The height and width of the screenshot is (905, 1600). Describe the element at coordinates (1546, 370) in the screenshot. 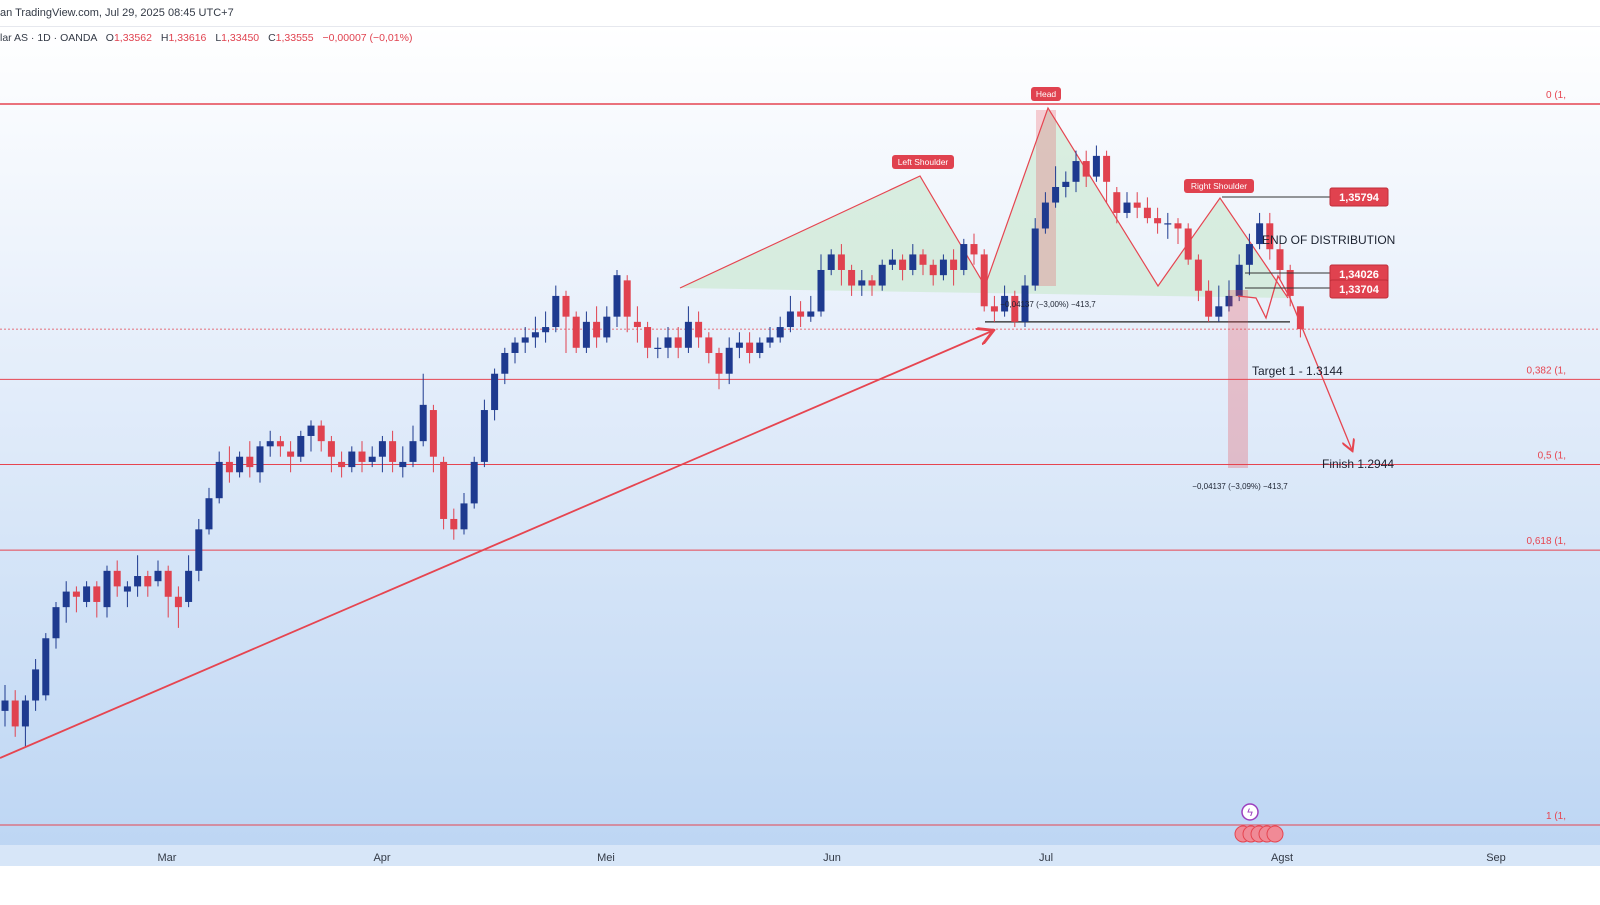

I see `fib-level-label-0.382: 0,382 (1,` at that location.